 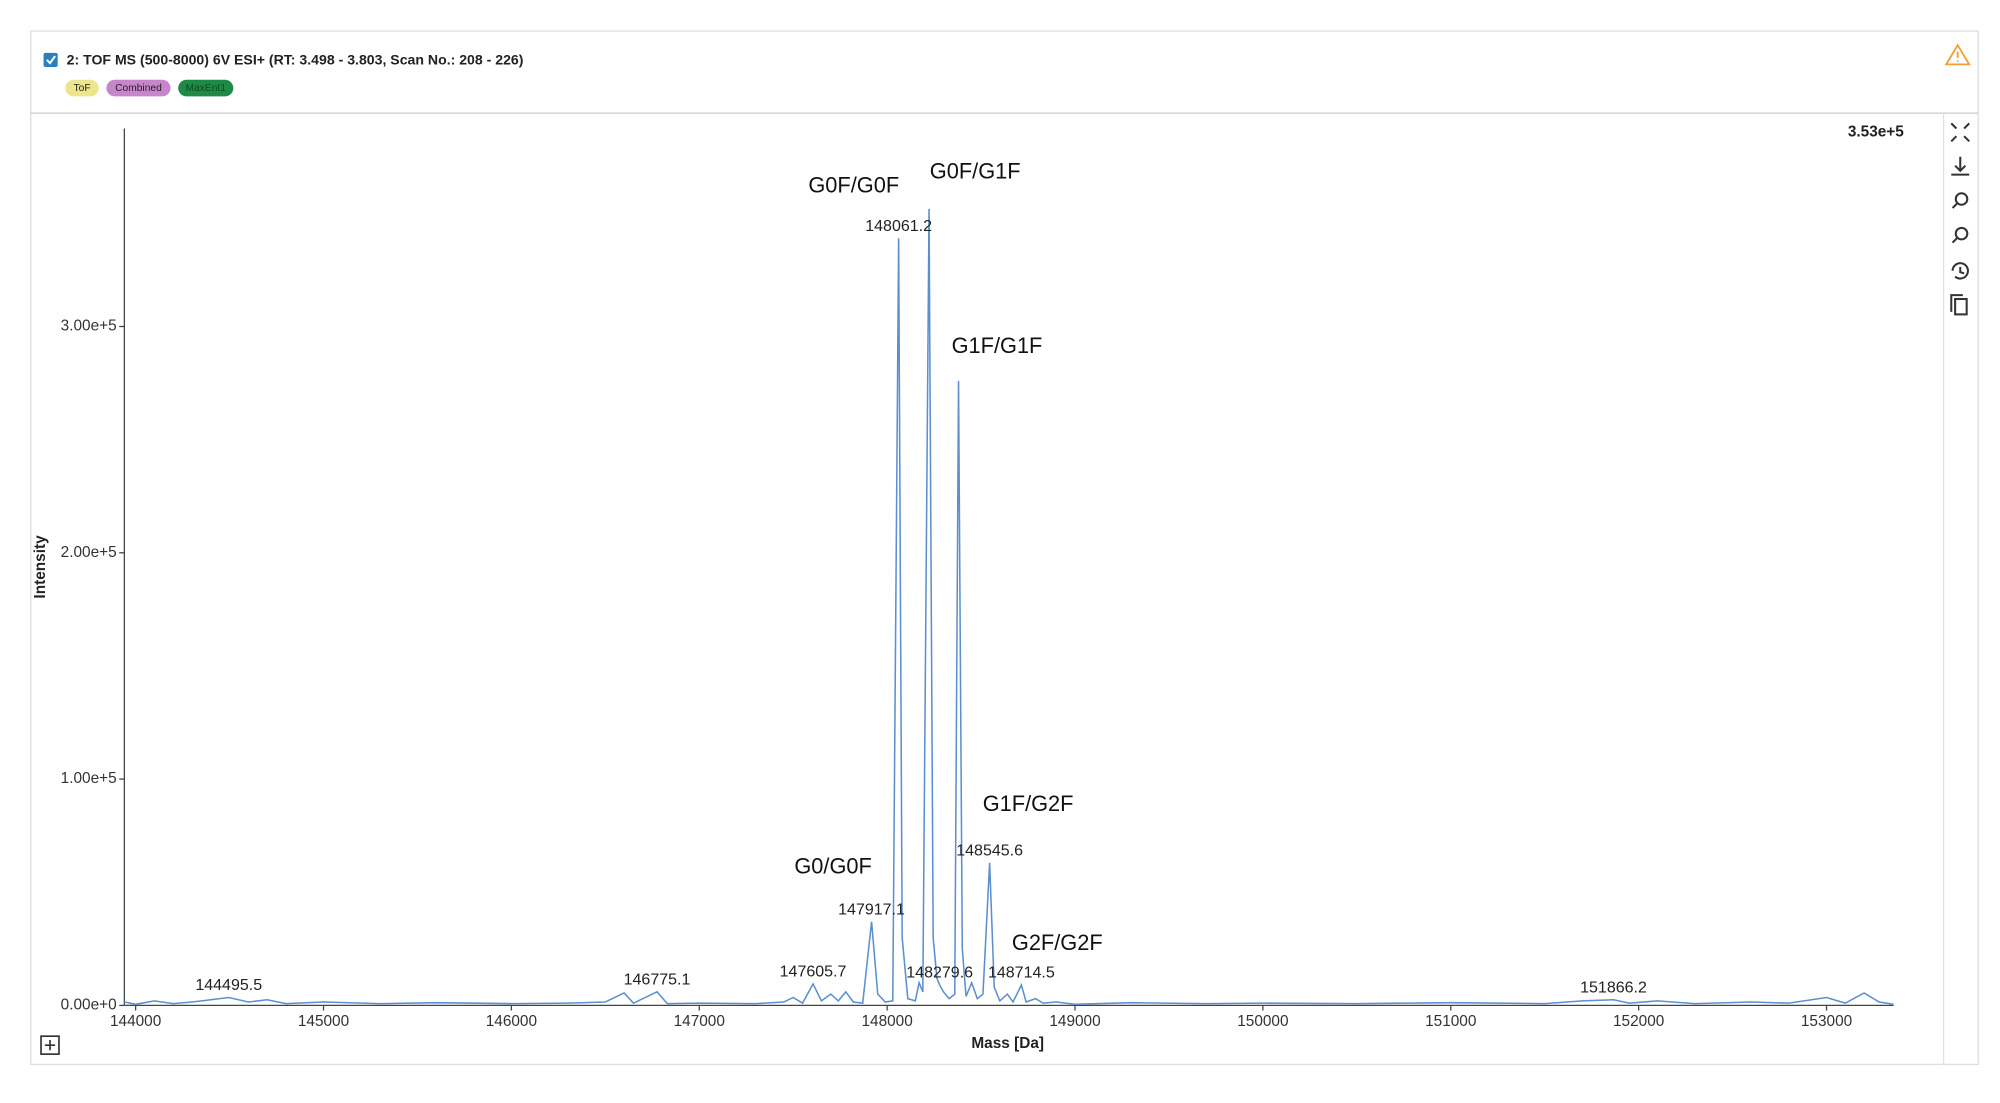 I want to click on checkbox, so click(x=50, y=59).